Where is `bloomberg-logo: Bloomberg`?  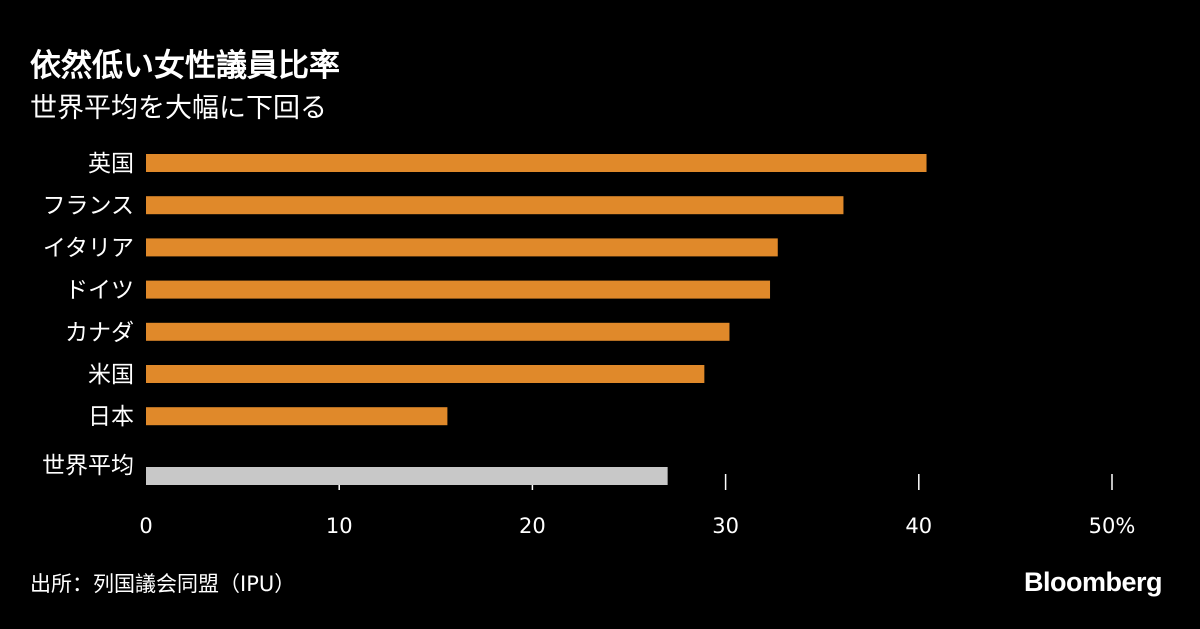
bloomberg-logo: Bloomberg is located at coordinates (1093, 582).